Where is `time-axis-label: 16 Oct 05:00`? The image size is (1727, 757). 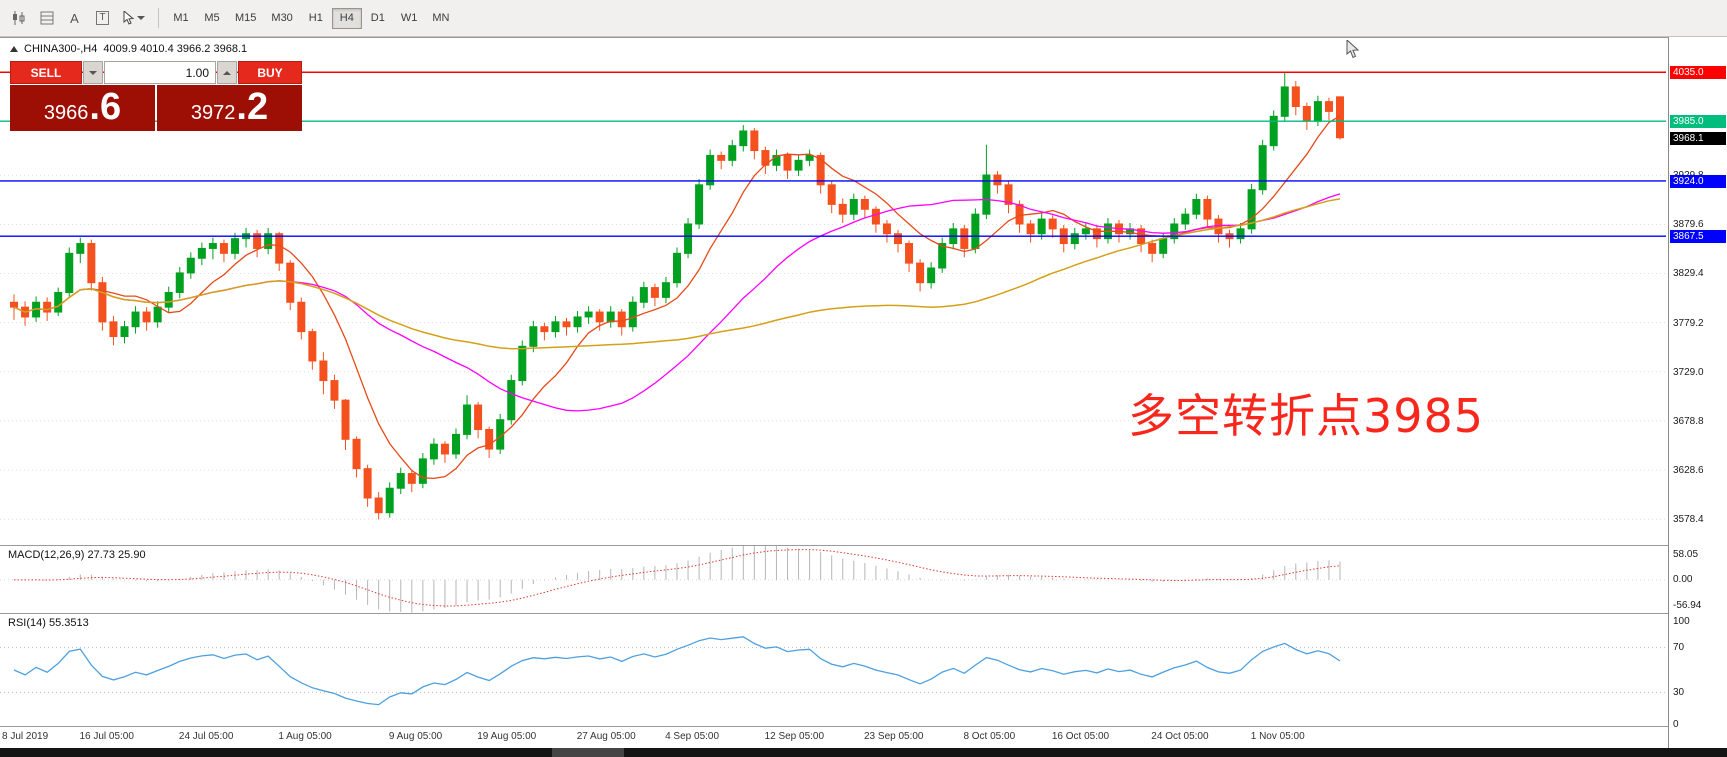
time-axis-label: 16 Oct 05:00 is located at coordinates (1080, 736).